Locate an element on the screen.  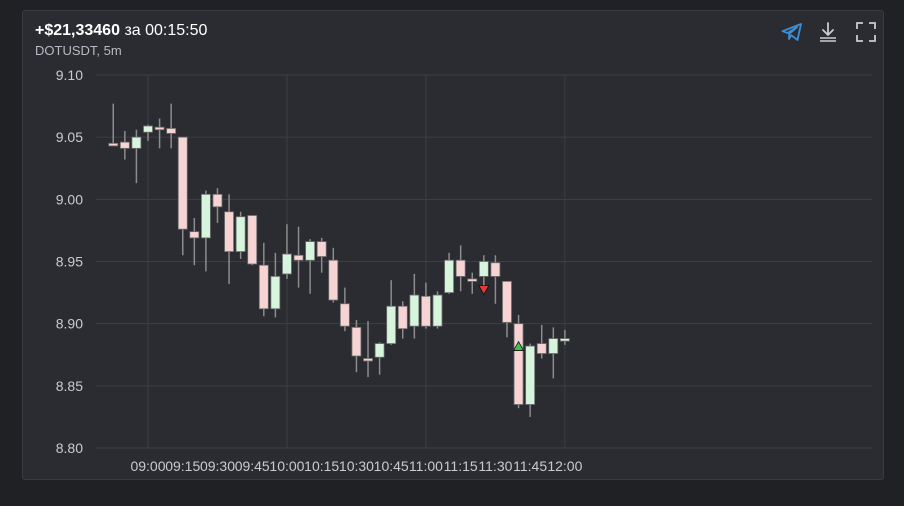
buy-marker is located at coordinates (518, 345).